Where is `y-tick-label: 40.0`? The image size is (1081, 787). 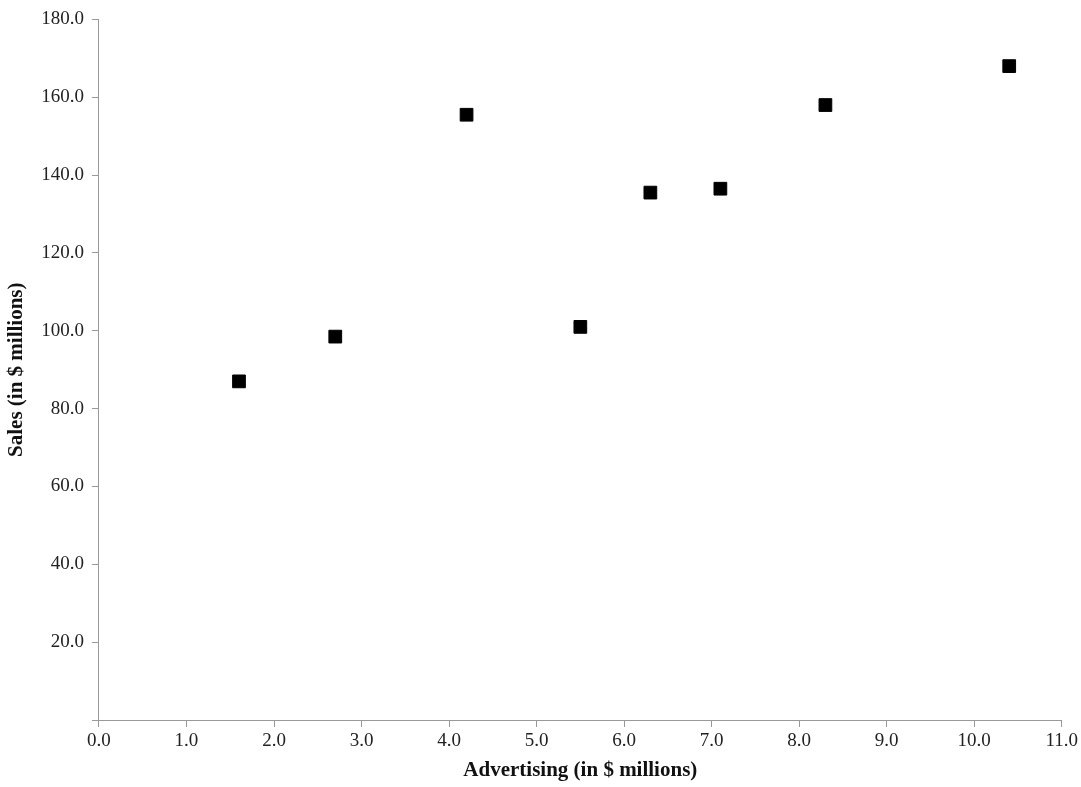
y-tick-label: 40.0 is located at coordinates (67, 563).